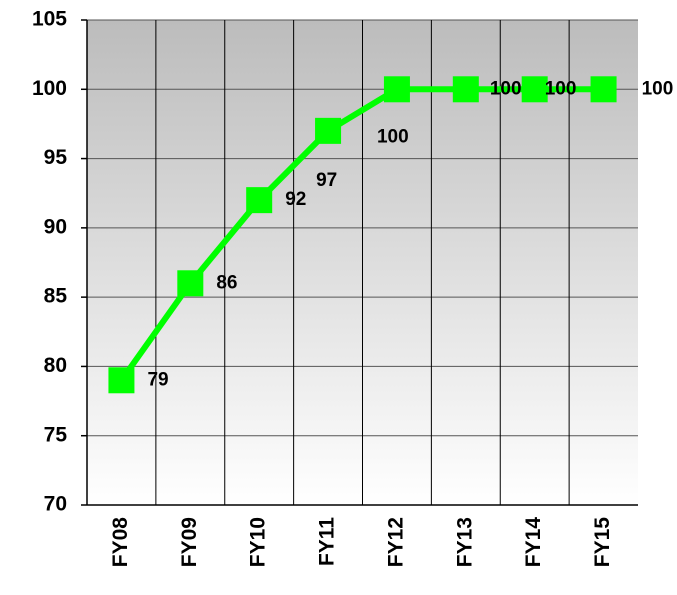 The width and height of the screenshot is (677, 595). What do you see at coordinates (49, 19) in the screenshot?
I see `y-tick-label: 105` at bounding box center [49, 19].